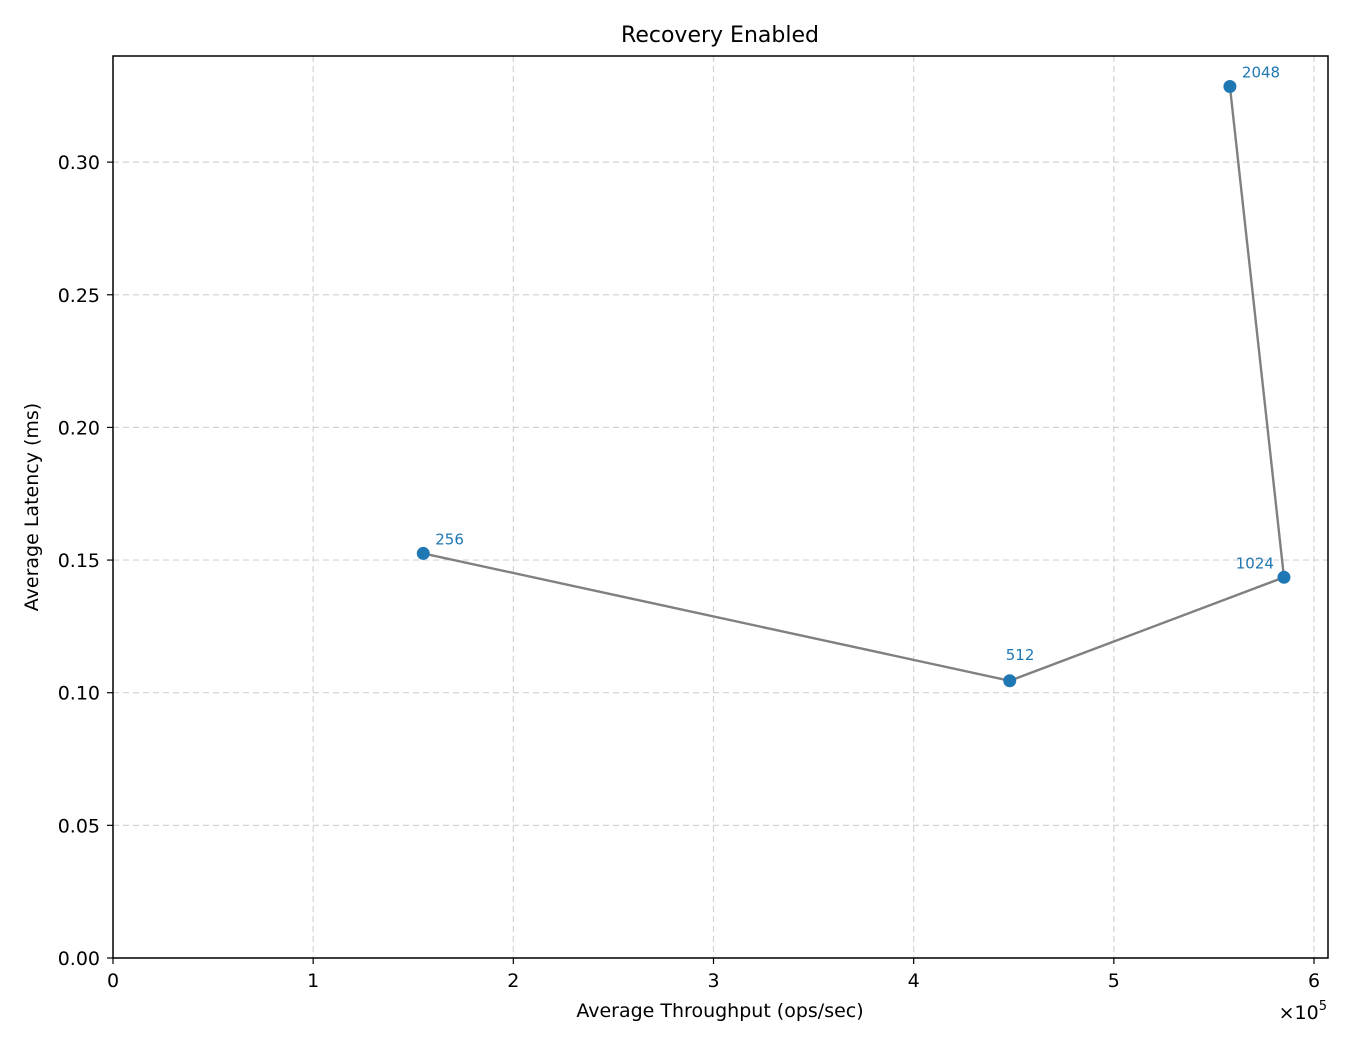 This screenshot has width=1350, height=1054. I want to click on x-axis-multiplier-exponent: 5, so click(1323, 1006).